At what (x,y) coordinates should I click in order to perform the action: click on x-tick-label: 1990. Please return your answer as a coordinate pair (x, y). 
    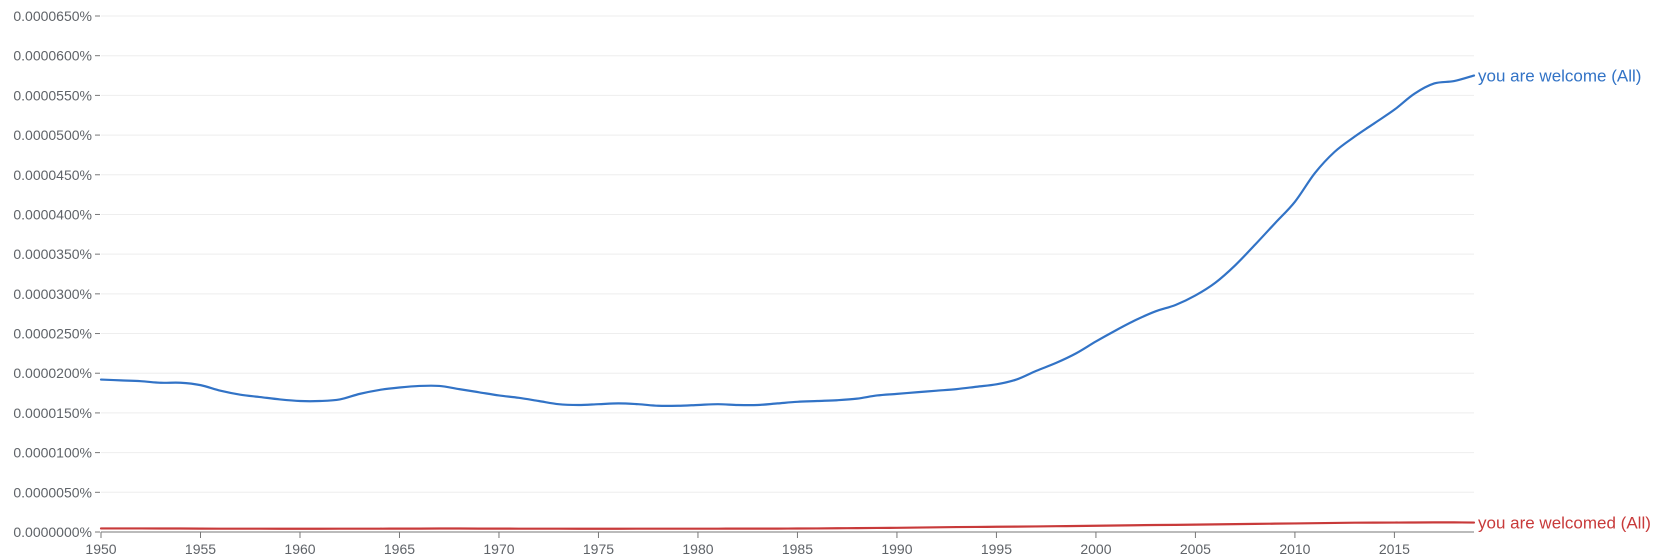
    Looking at the image, I should click on (896, 549).